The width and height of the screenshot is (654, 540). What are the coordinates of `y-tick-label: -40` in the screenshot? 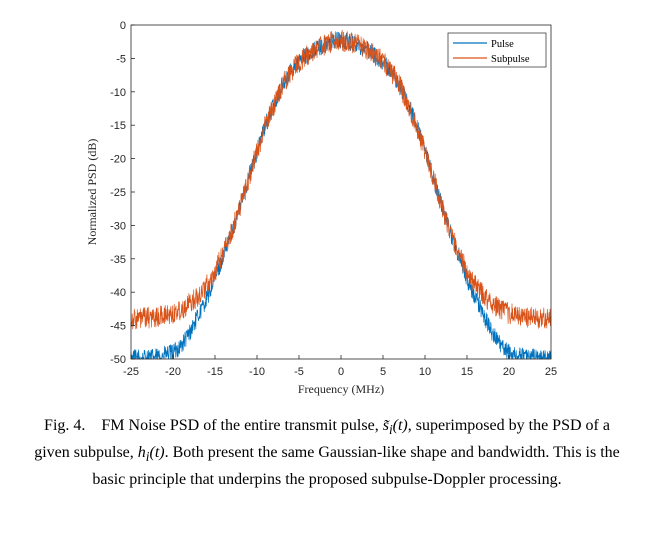 It's located at (118, 293).